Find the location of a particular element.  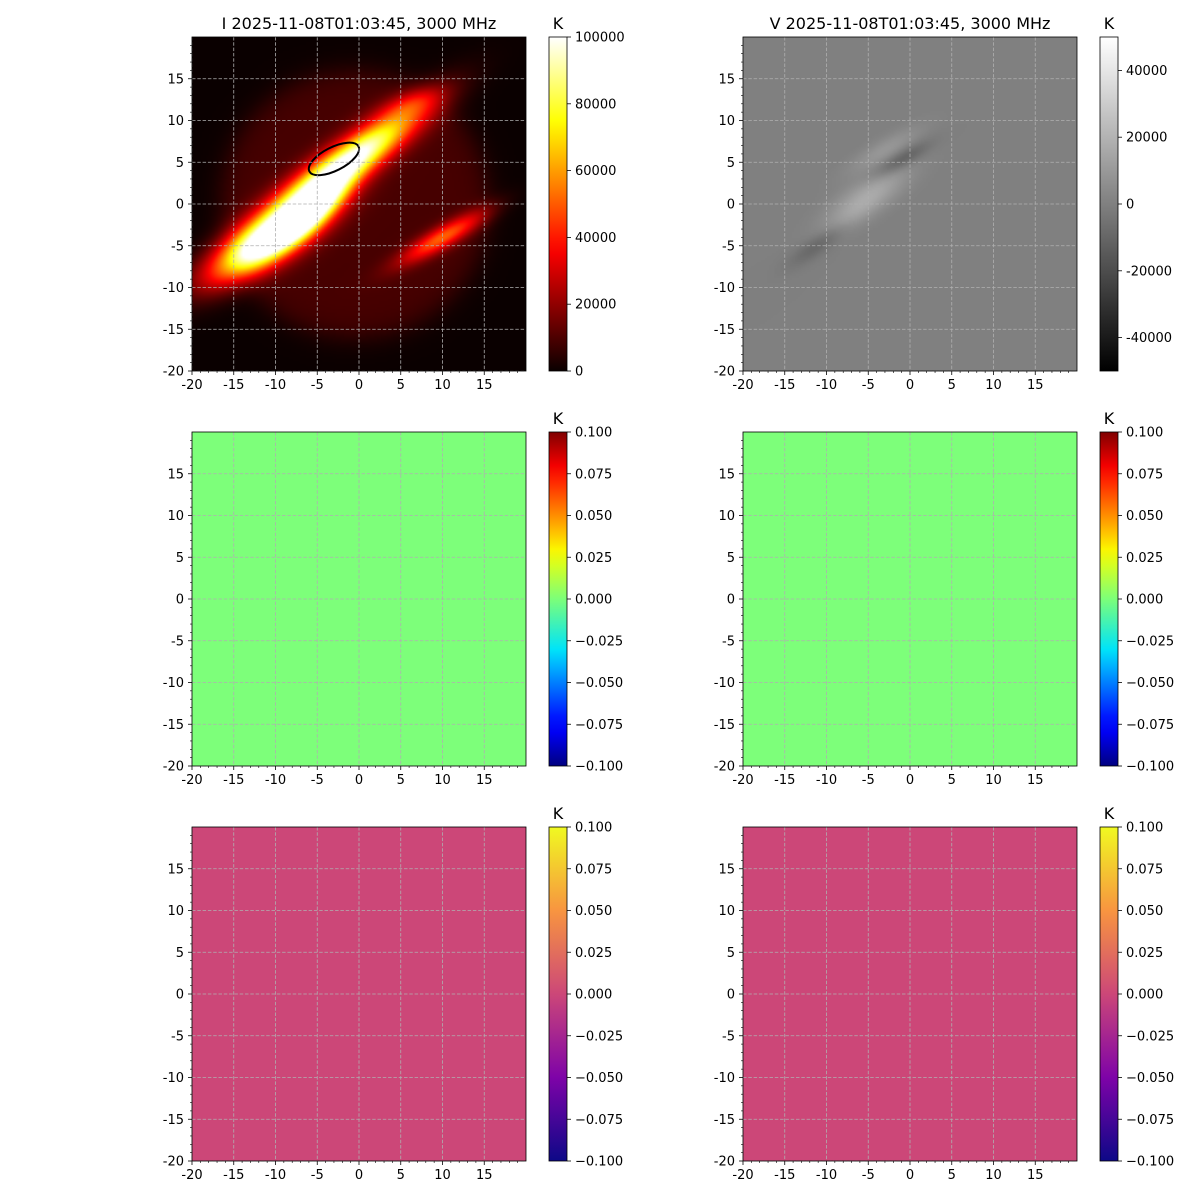

colorbar-tick-label: 40000 is located at coordinates (1146, 71).